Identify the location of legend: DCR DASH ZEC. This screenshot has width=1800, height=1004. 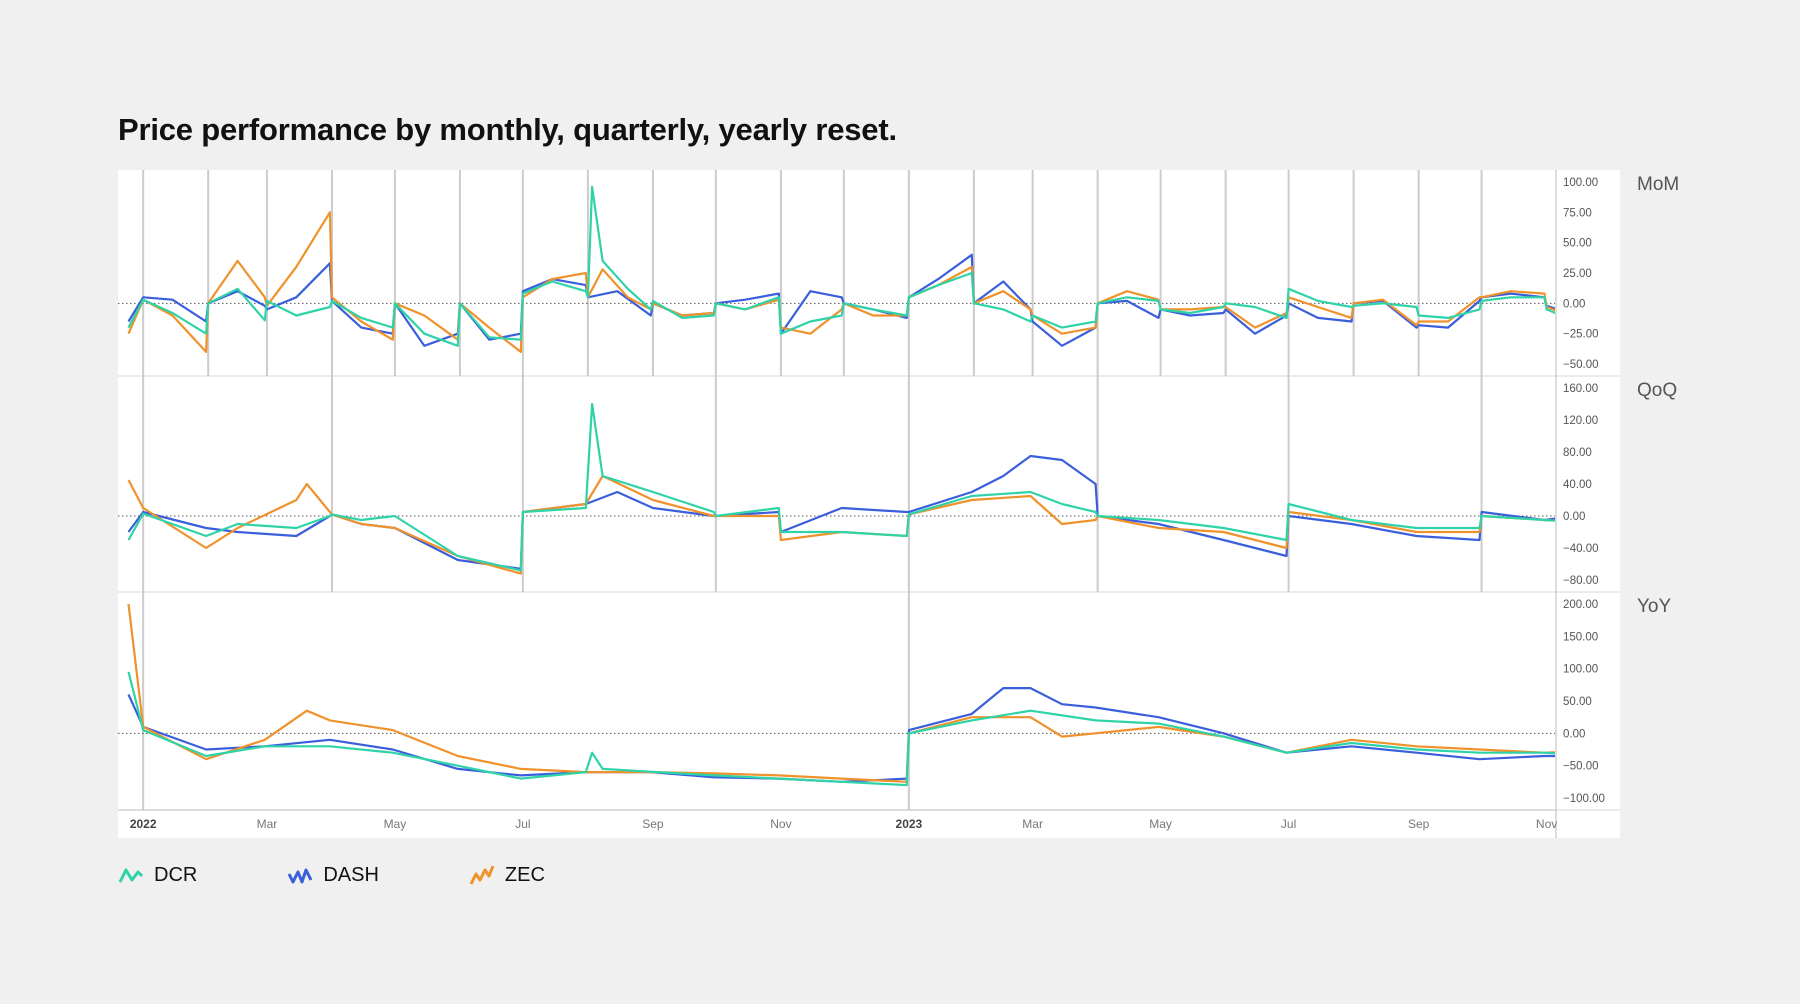
(376, 875).